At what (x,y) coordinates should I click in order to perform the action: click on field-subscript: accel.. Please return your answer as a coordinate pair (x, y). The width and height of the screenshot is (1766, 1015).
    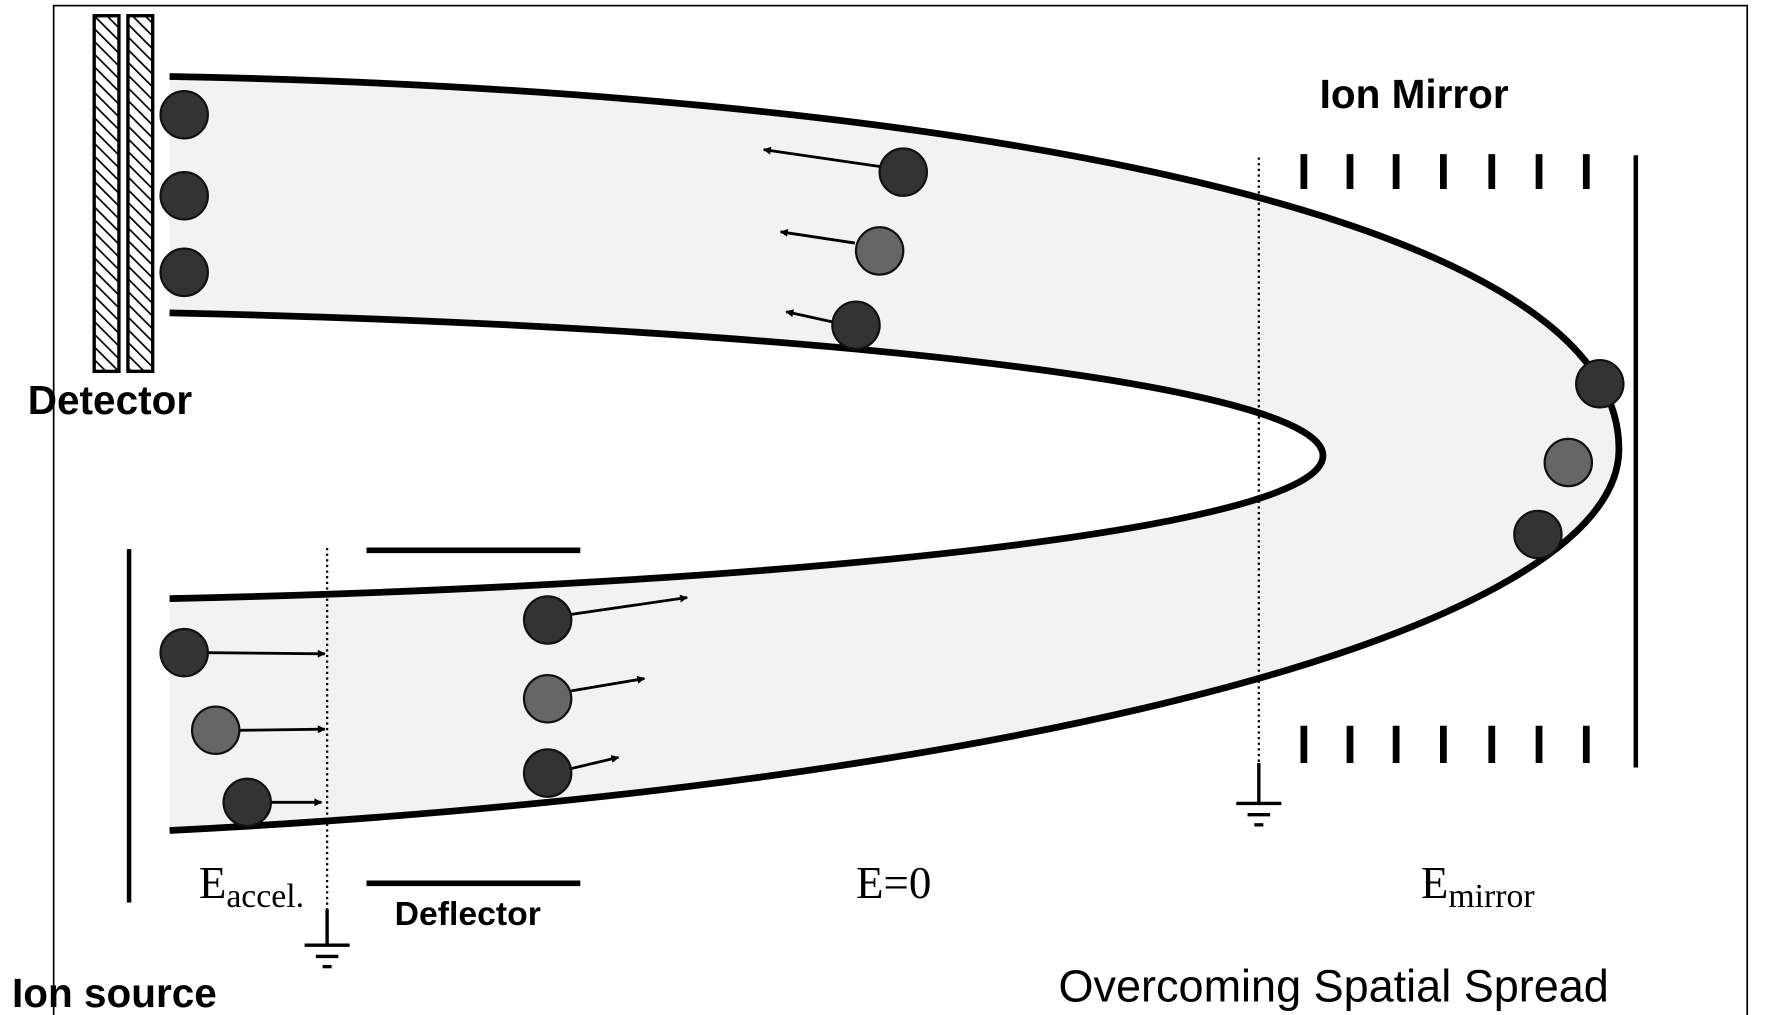
    Looking at the image, I should click on (265, 896).